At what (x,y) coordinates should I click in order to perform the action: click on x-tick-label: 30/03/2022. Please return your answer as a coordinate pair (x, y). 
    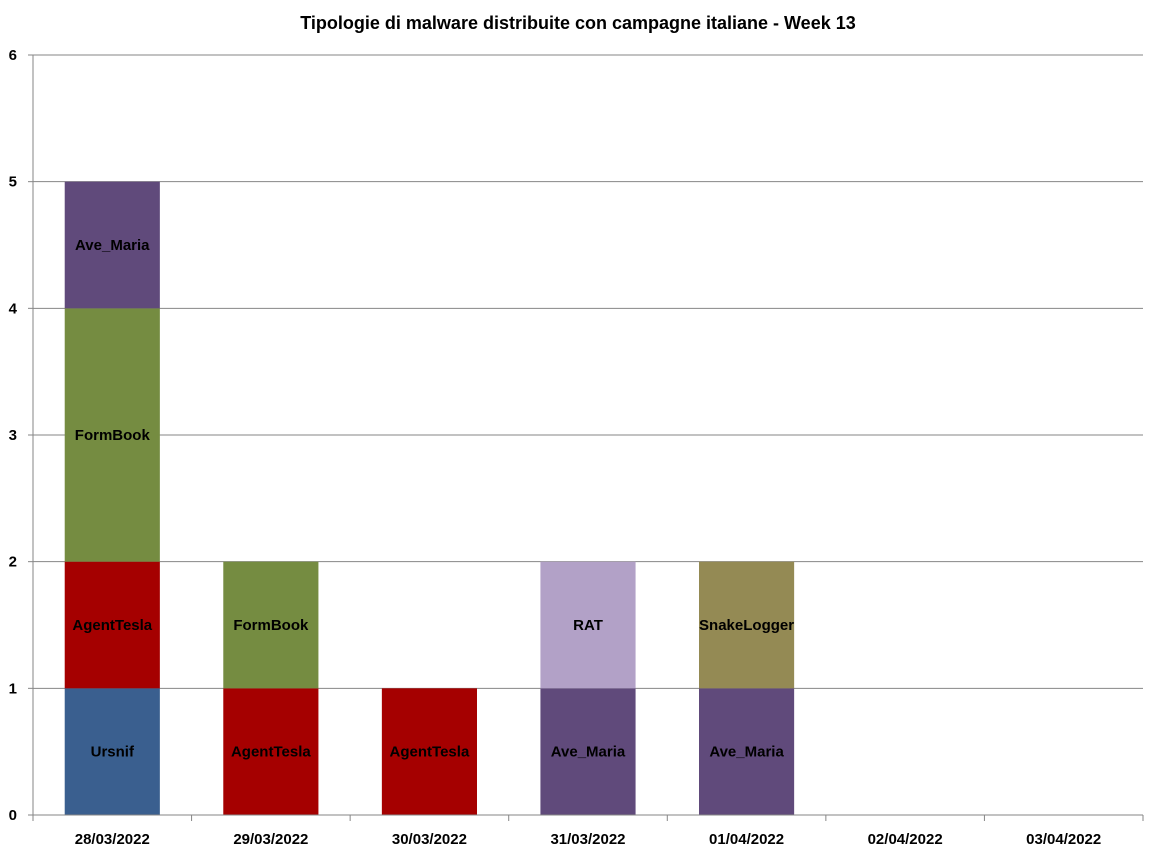
    Looking at the image, I should click on (429, 839).